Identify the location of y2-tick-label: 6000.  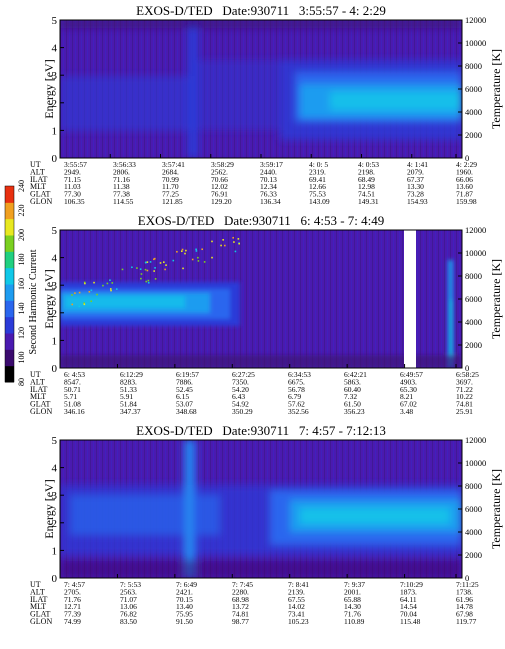
(473, 299).